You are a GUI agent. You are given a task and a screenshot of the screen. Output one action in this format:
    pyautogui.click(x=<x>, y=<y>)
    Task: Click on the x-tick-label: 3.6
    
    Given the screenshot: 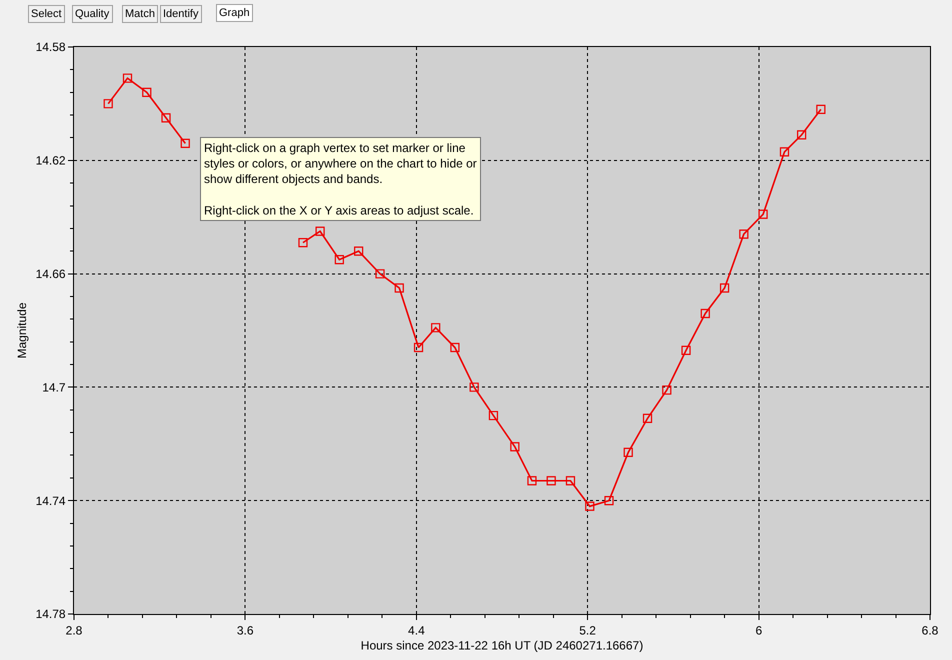 What is the action you would take?
    pyautogui.click(x=245, y=630)
    